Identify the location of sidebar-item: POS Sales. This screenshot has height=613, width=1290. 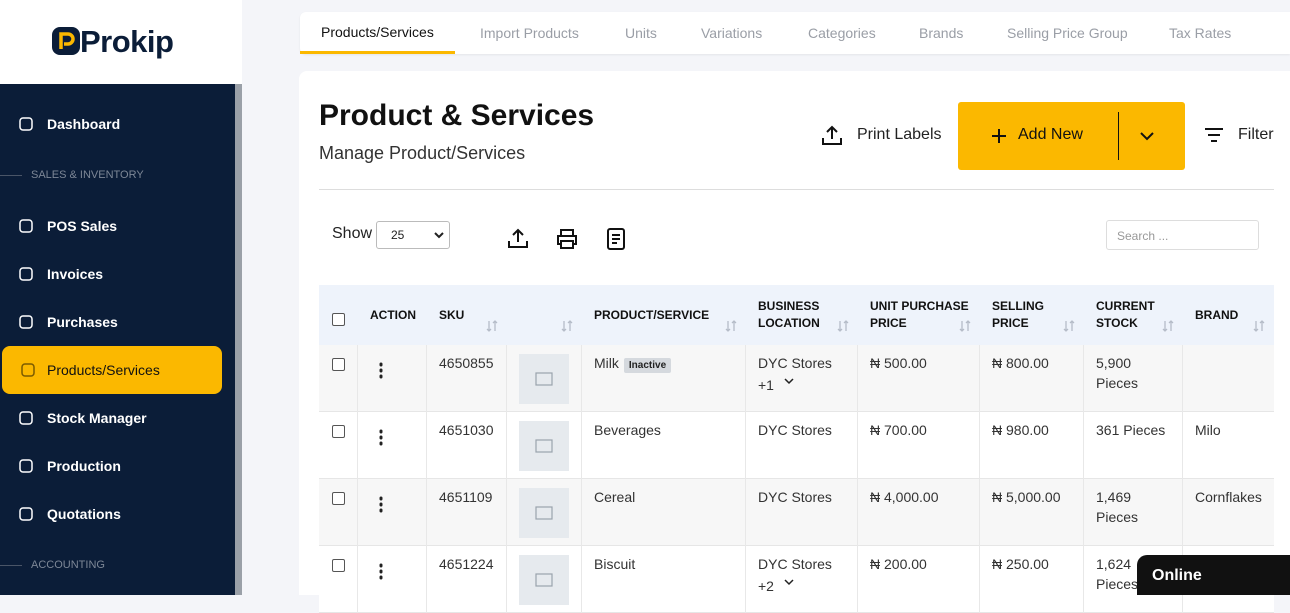
(117, 226).